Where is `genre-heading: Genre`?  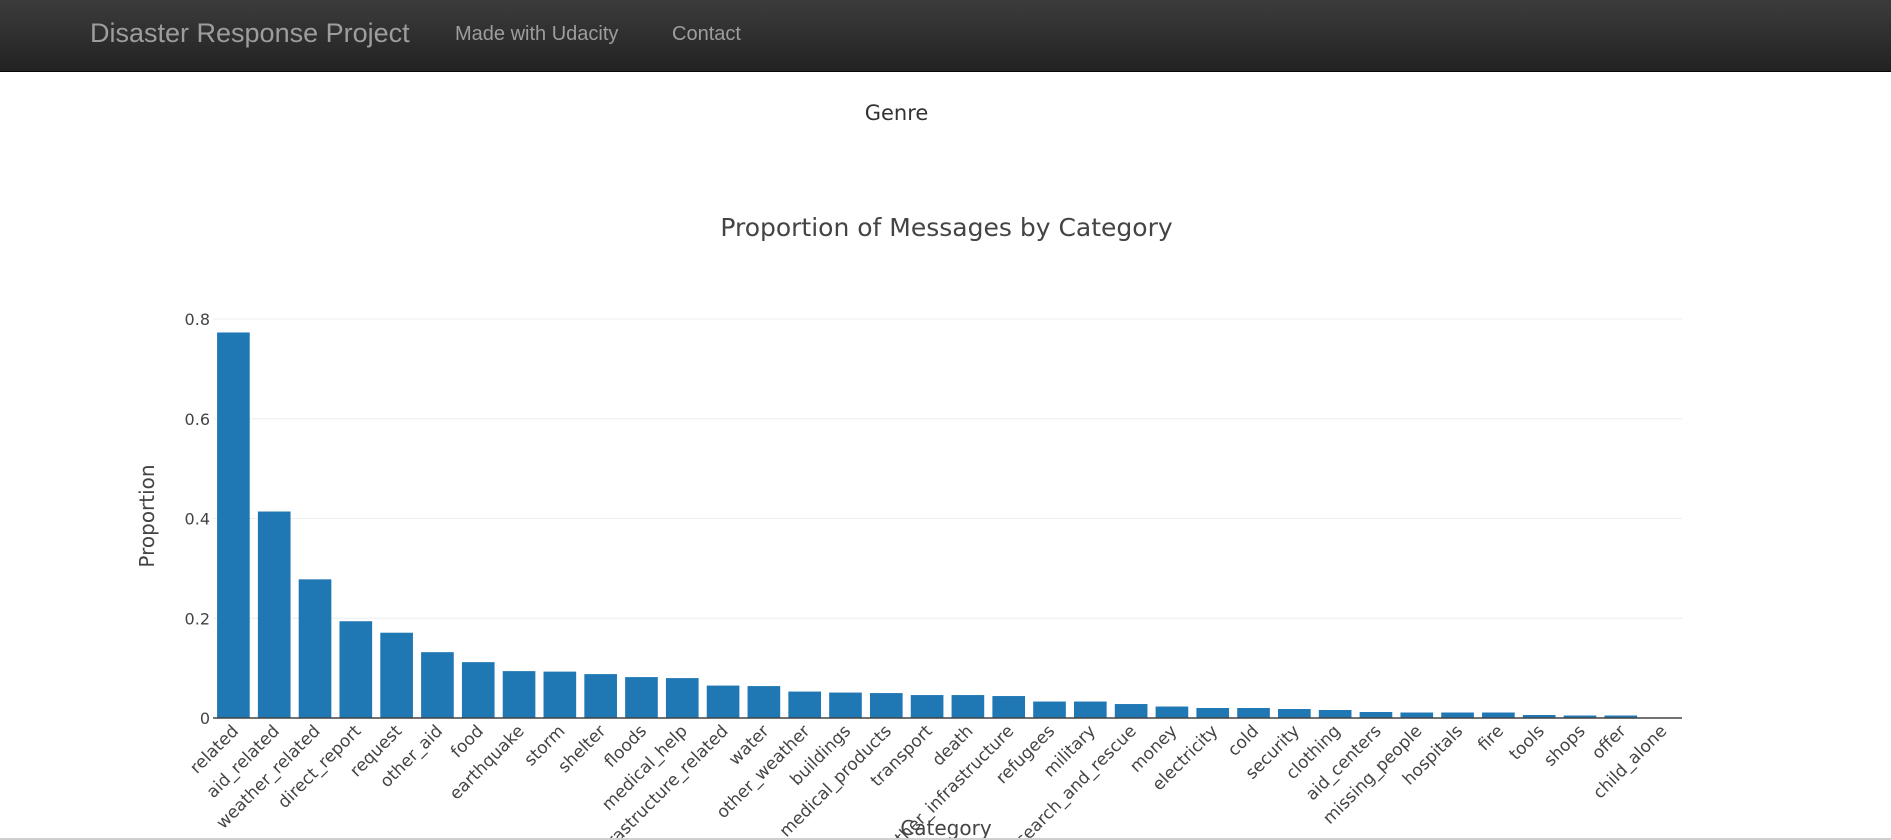
genre-heading: Genre is located at coordinates (896, 113).